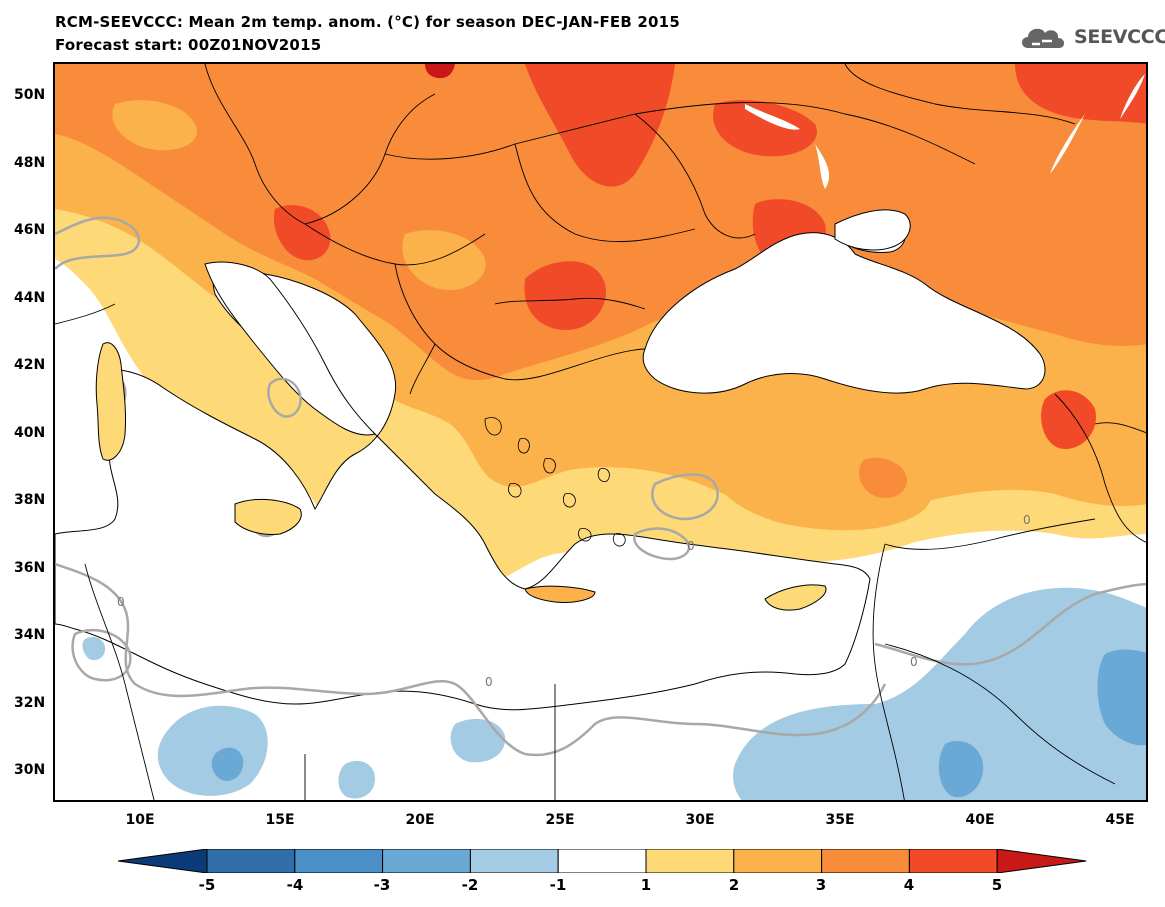 The width and height of the screenshot is (1165, 907). I want to click on colorbar-label: 3, so click(821, 885).